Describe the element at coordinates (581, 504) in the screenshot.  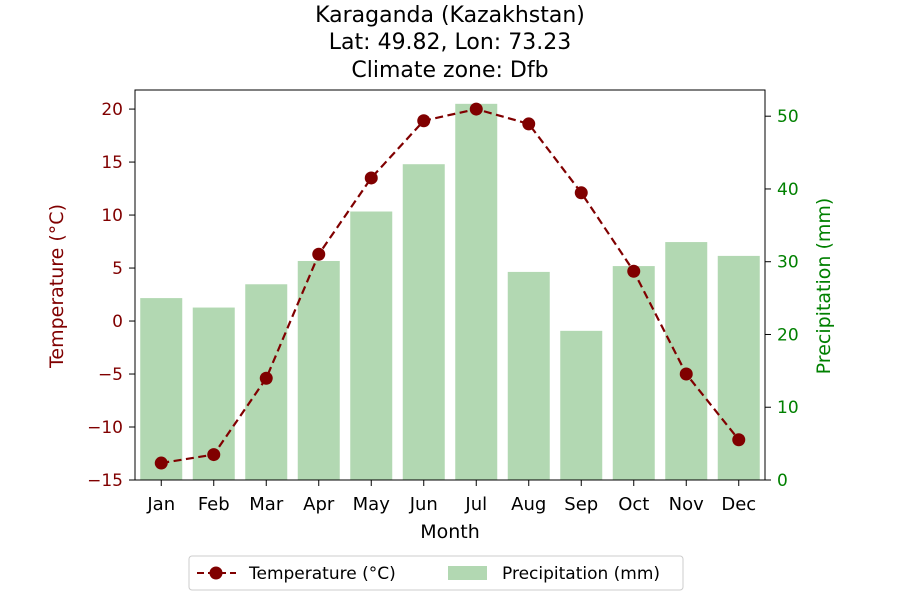
I see `x-tick-label: Sep` at that location.